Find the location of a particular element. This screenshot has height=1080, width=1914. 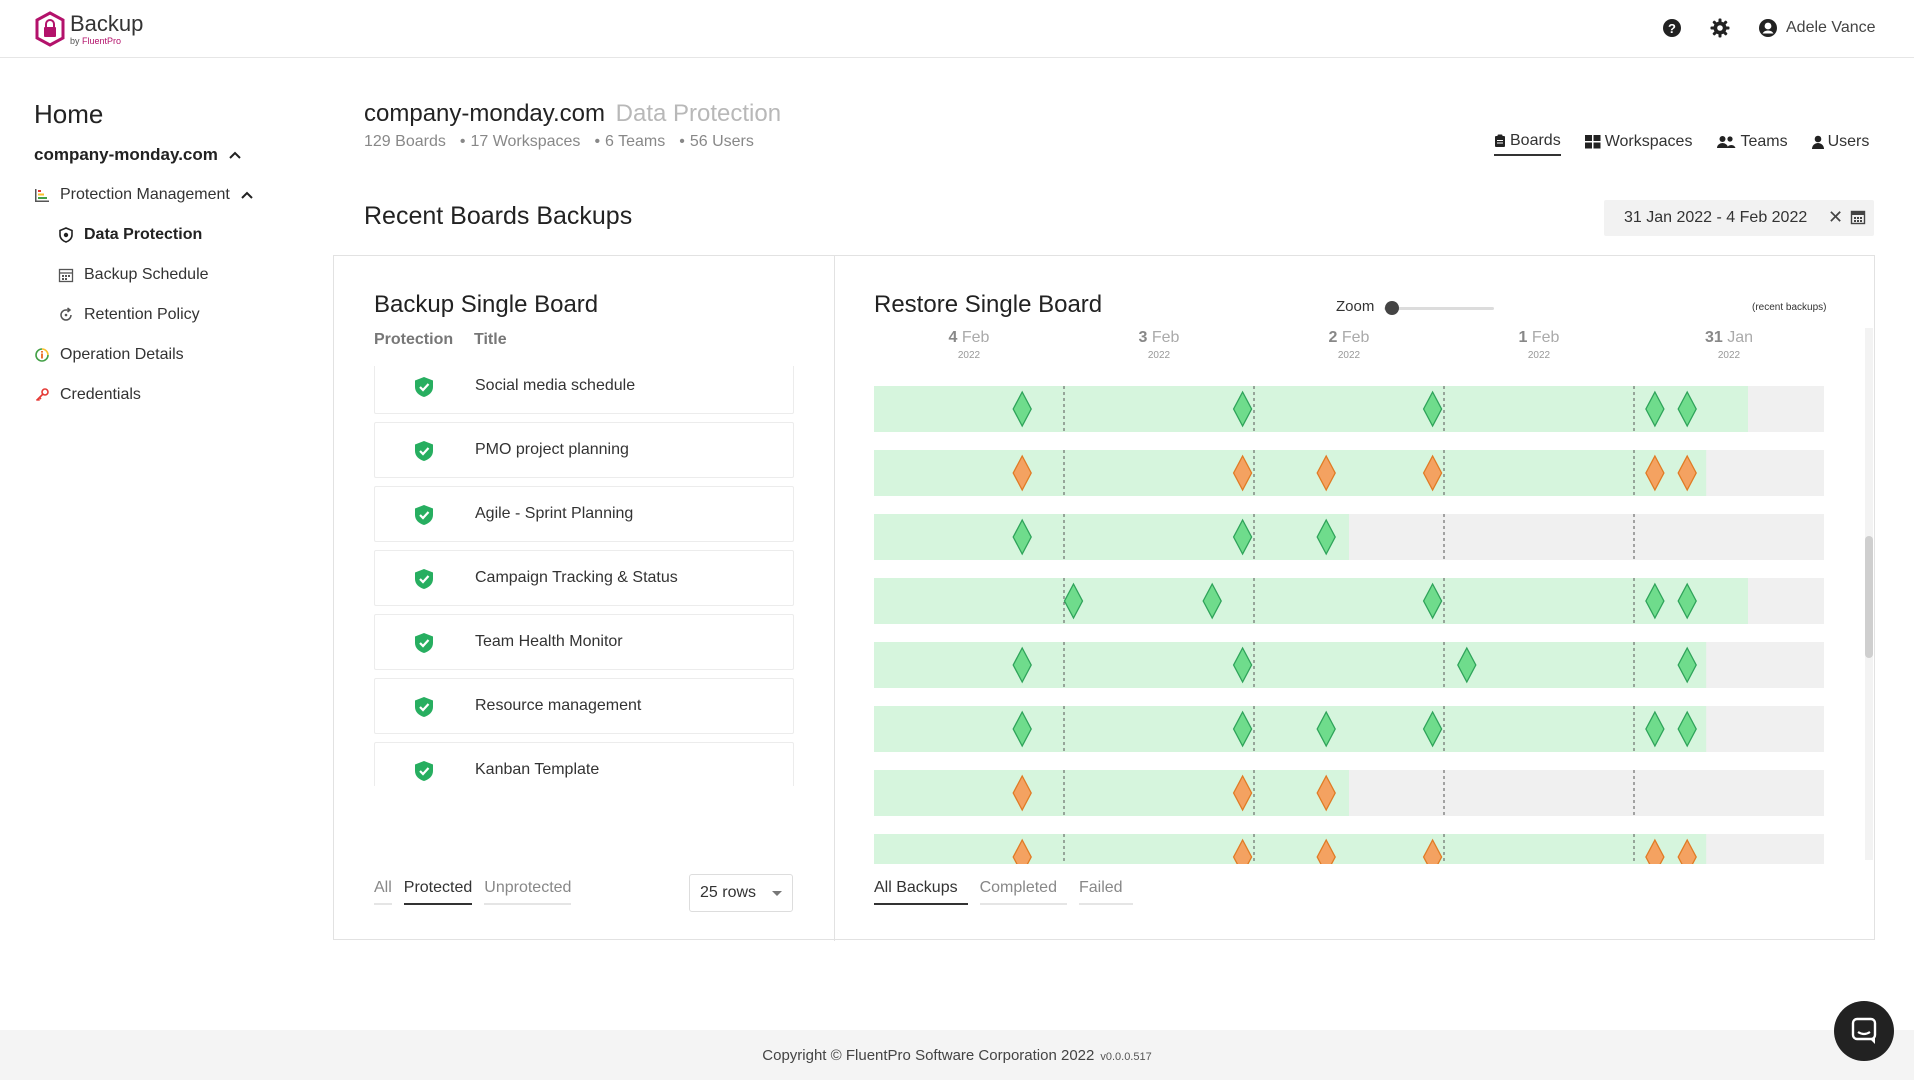

date-range-picker: 31 Jan 2022 - 4 Feb 2022 ✕ is located at coordinates (1739, 218).